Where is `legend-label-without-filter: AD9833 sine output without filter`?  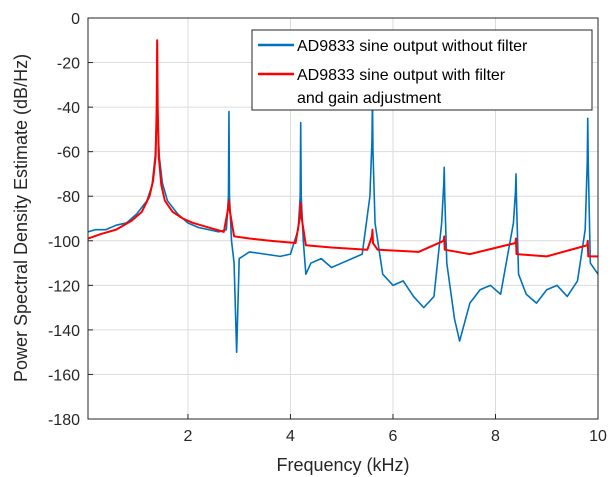 legend-label-without-filter: AD9833 sine output without filter is located at coordinates (412, 46).